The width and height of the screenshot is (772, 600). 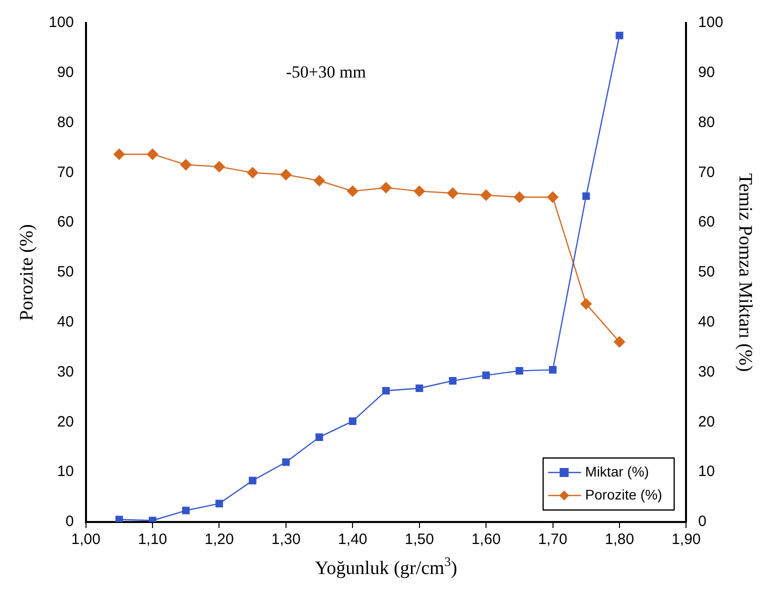 What do you see at coordinates (65, 421) in the screenshot?
I see `y-tick-label: 20` at bounding box center [65, 421].